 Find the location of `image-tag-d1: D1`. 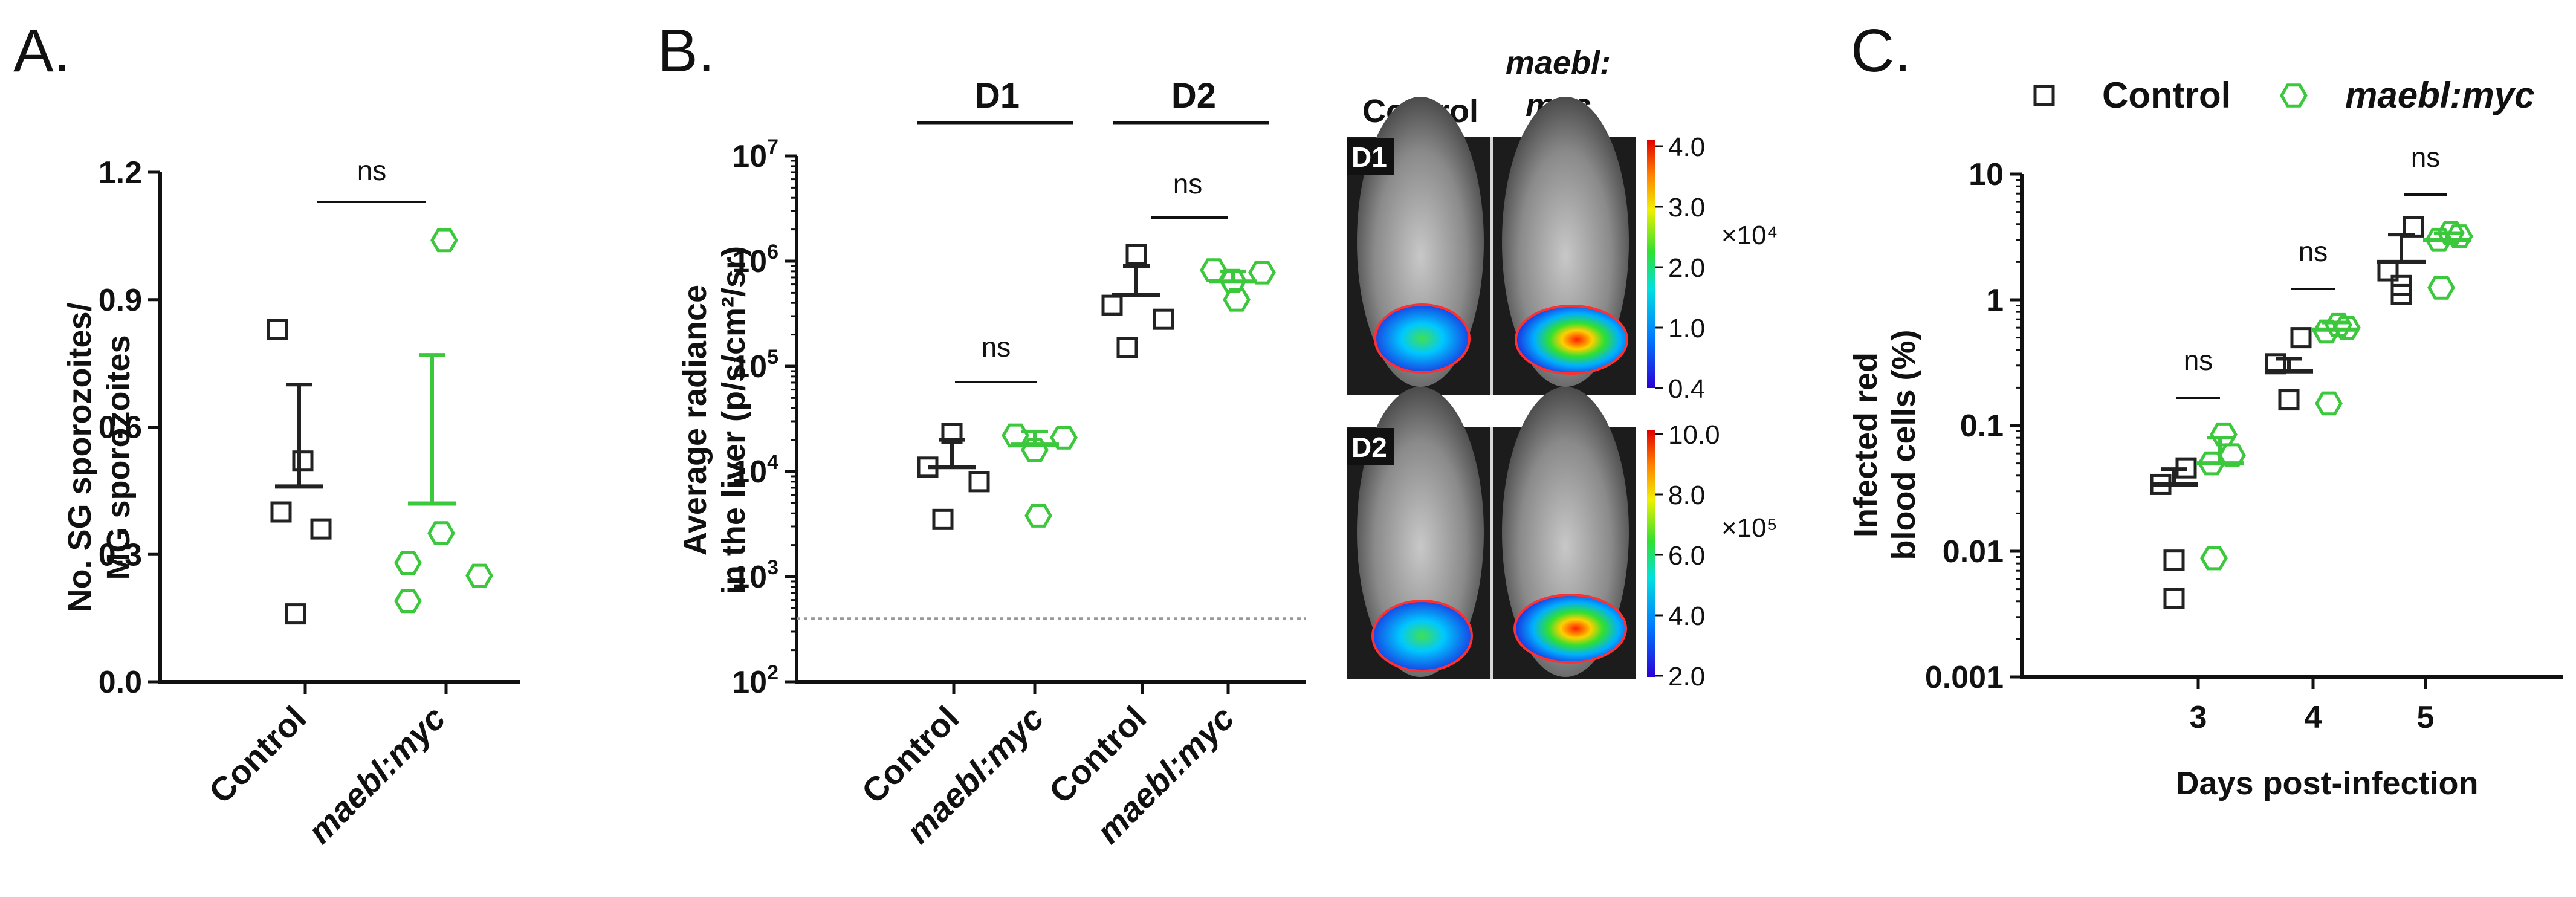

image-tag-d1: D1 is located at coordinates (1369, 157).